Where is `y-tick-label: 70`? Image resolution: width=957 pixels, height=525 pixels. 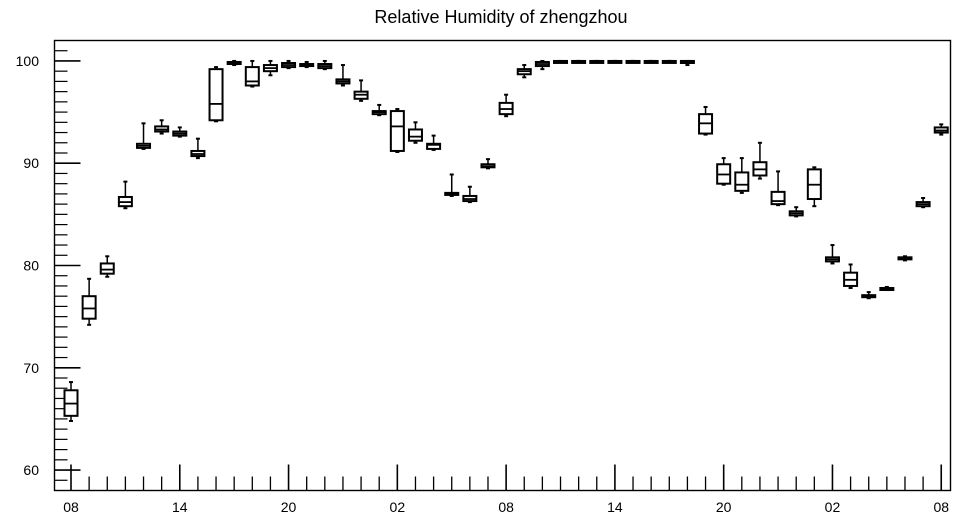
y-tick-label: 70 is located at coordinates (31, 368).